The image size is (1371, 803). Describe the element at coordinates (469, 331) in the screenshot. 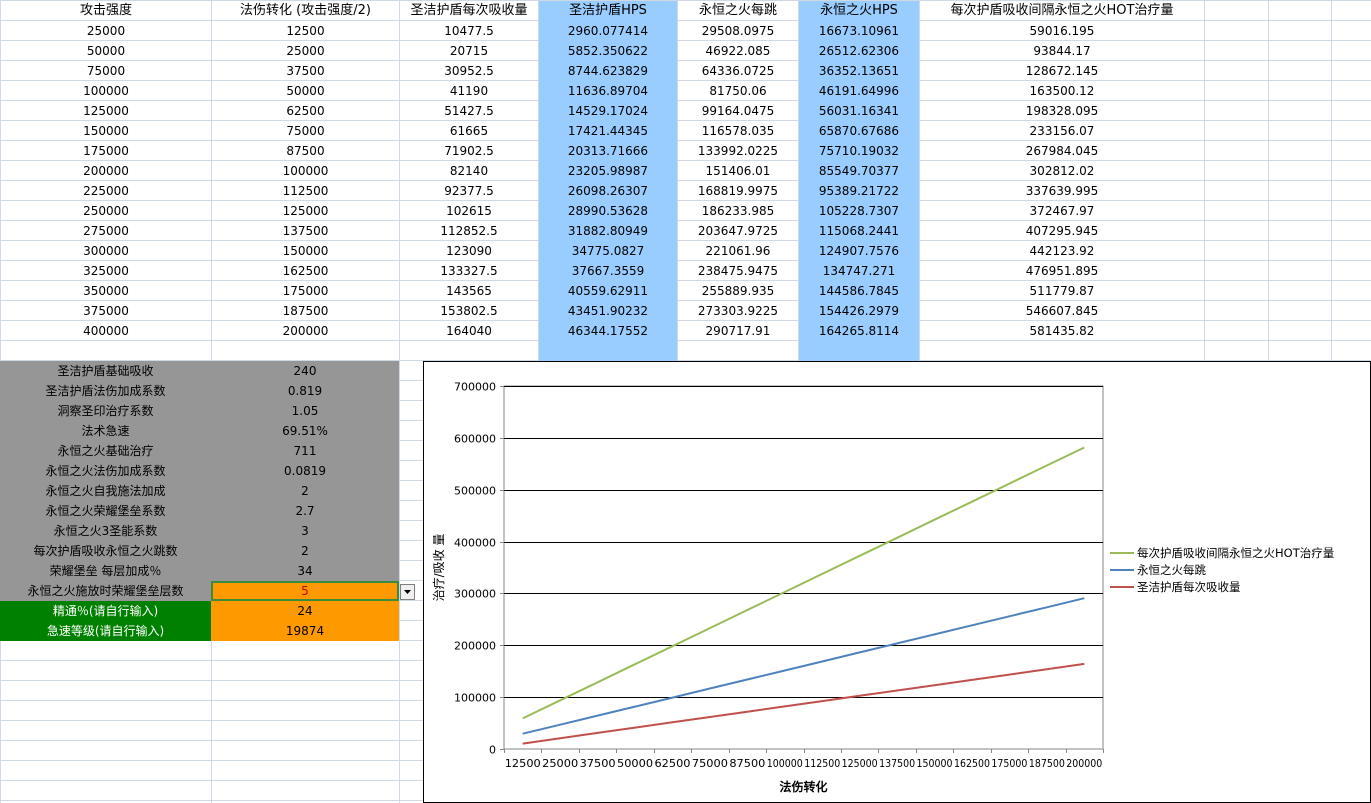

I see `table-cell: 164040` at that location.